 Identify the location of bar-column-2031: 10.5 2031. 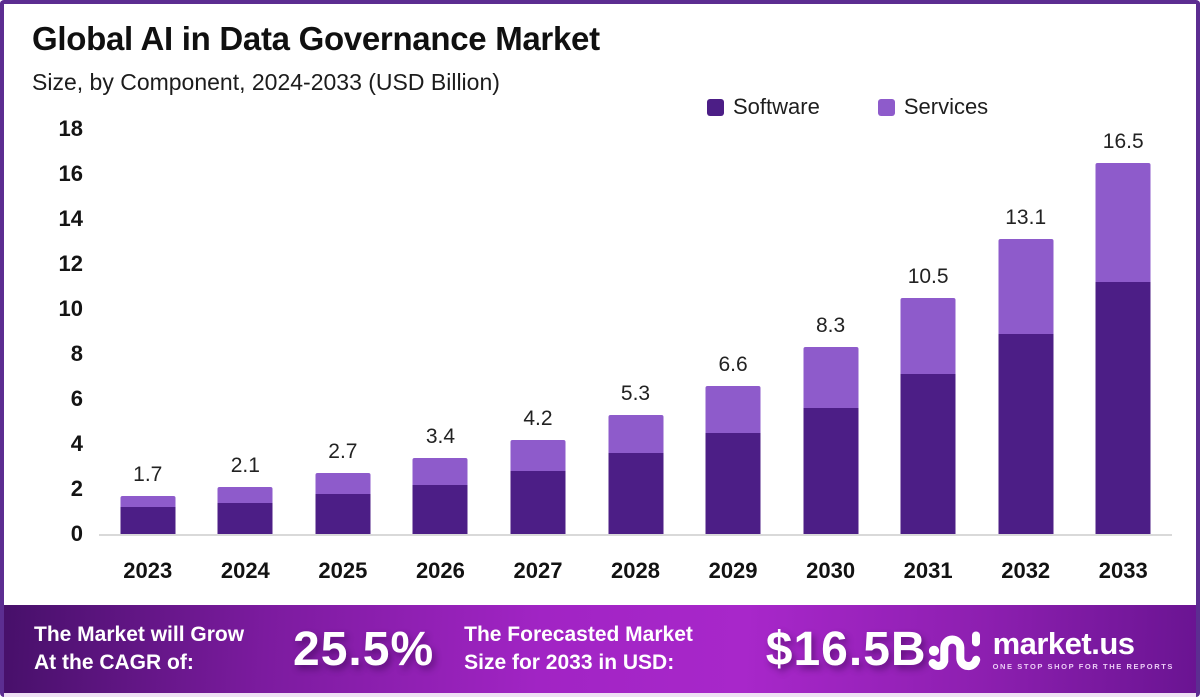
(928, 357).